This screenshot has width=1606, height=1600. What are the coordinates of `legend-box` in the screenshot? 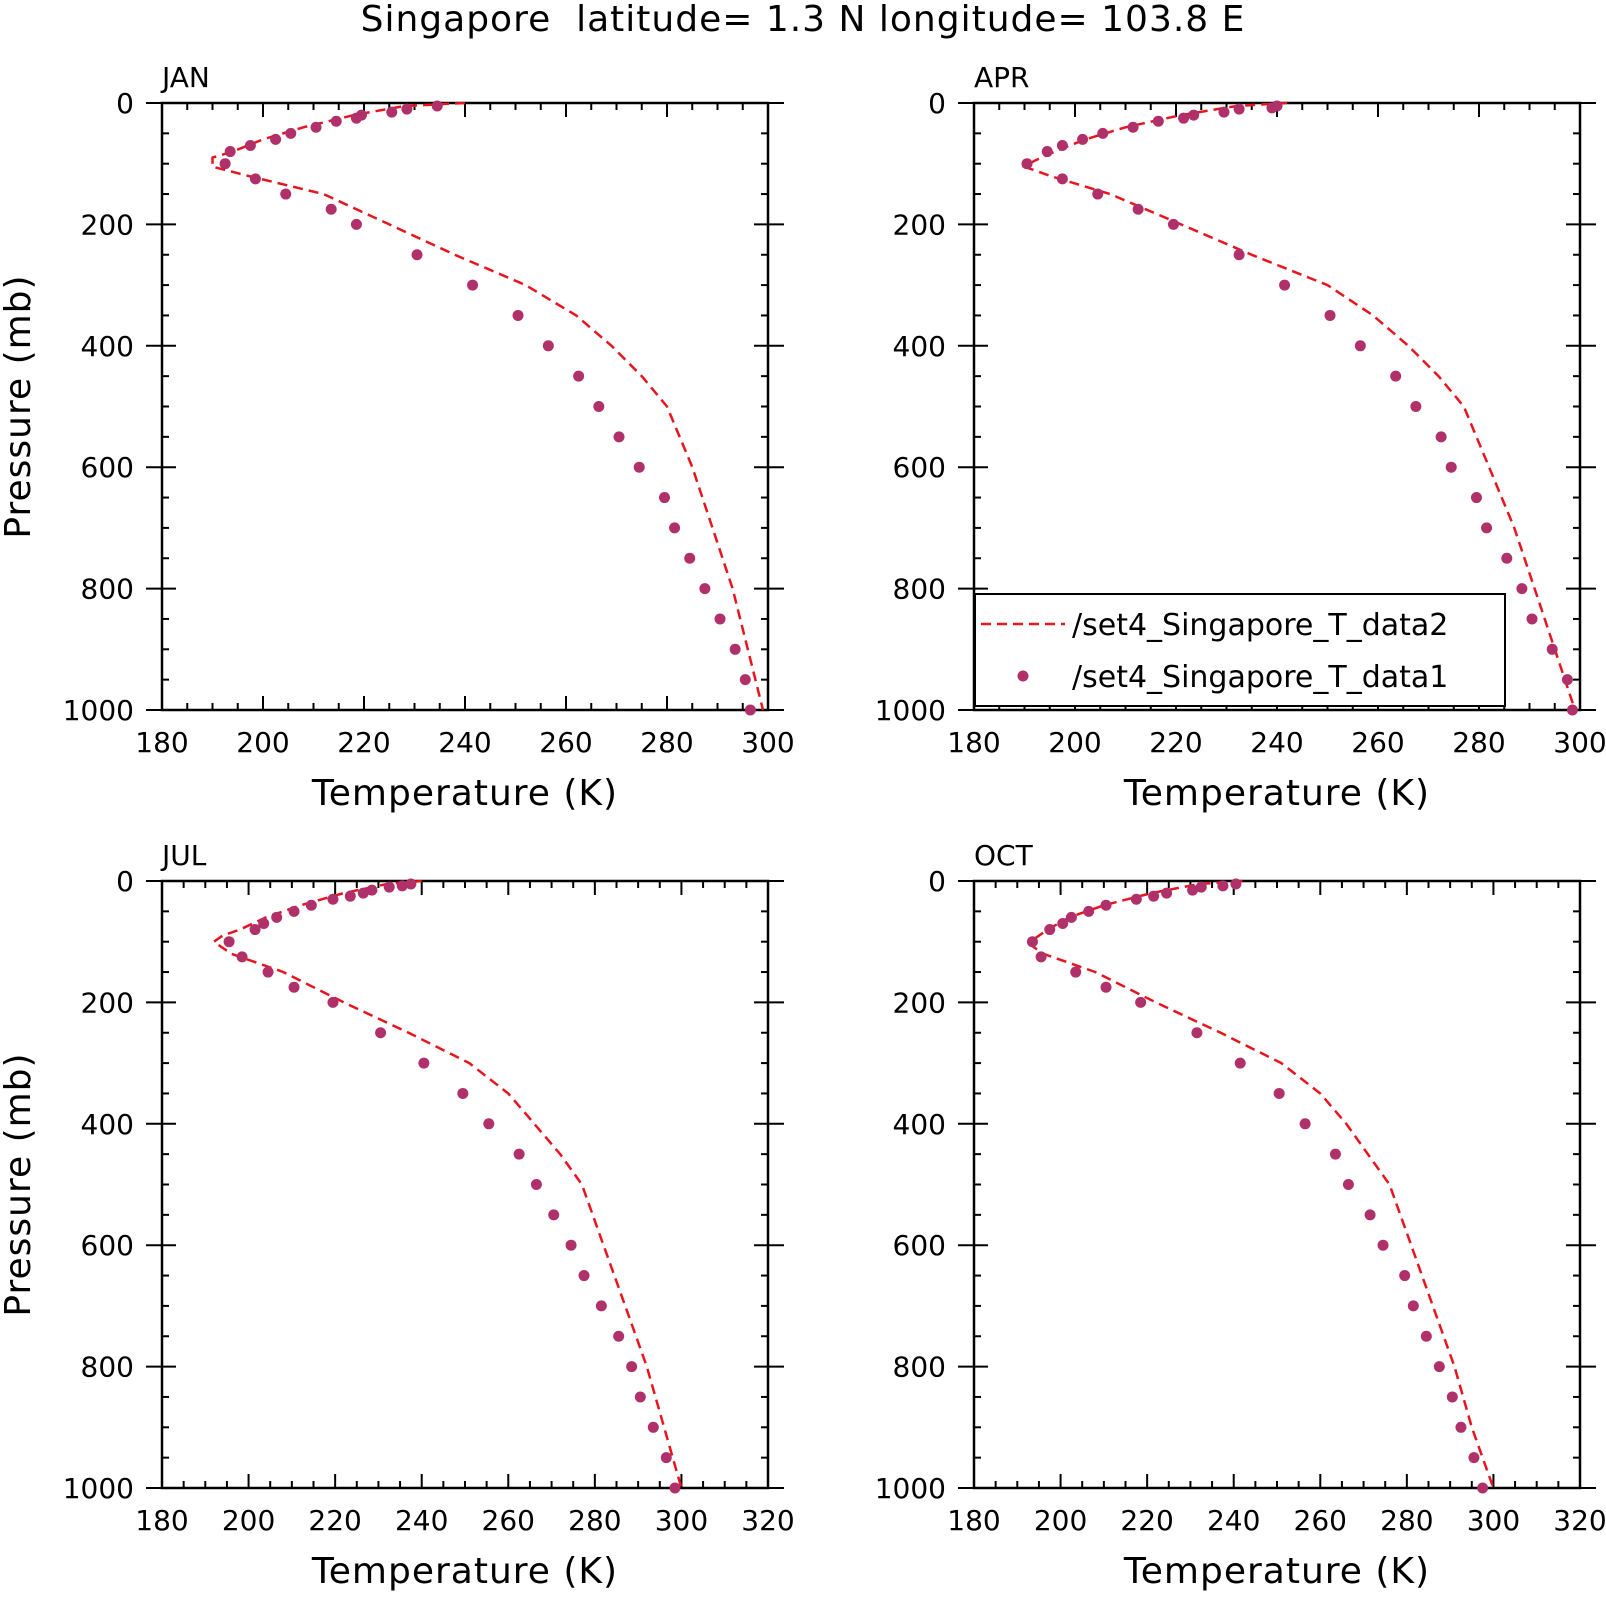 It's located at (1240, 650).